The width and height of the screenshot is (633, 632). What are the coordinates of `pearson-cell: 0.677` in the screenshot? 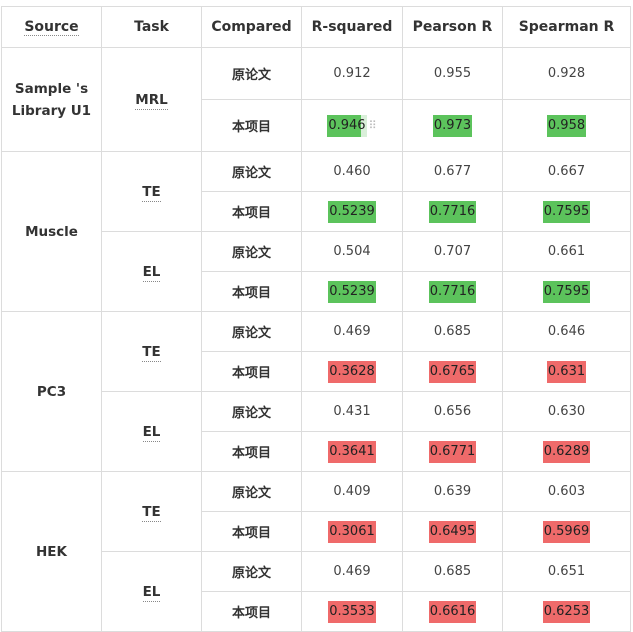 It's located at (452, 171).